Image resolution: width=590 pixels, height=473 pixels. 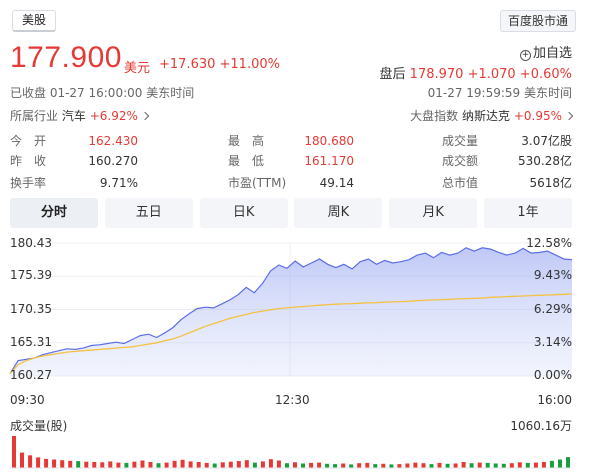 I want to click on period-tab: 日K, so click(x=243, y=213).